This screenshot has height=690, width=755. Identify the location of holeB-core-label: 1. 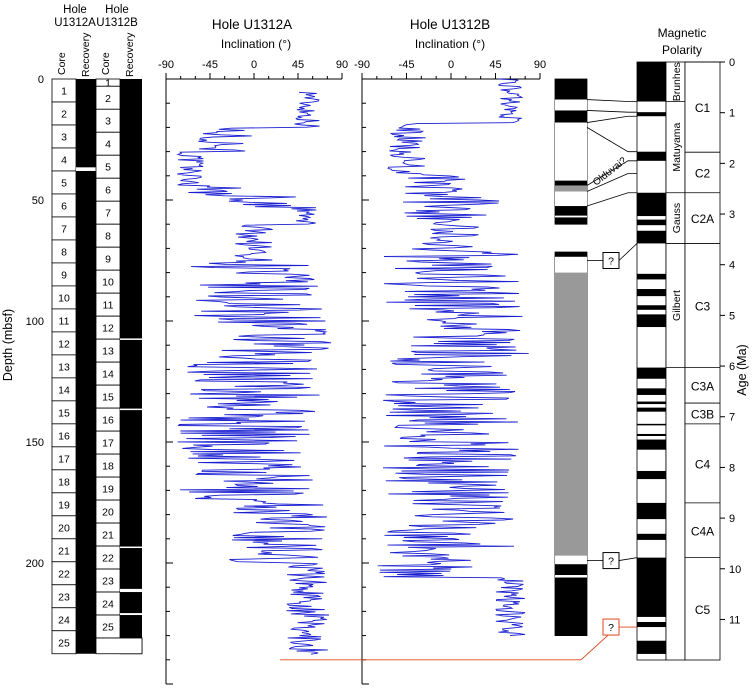
(108, 84).